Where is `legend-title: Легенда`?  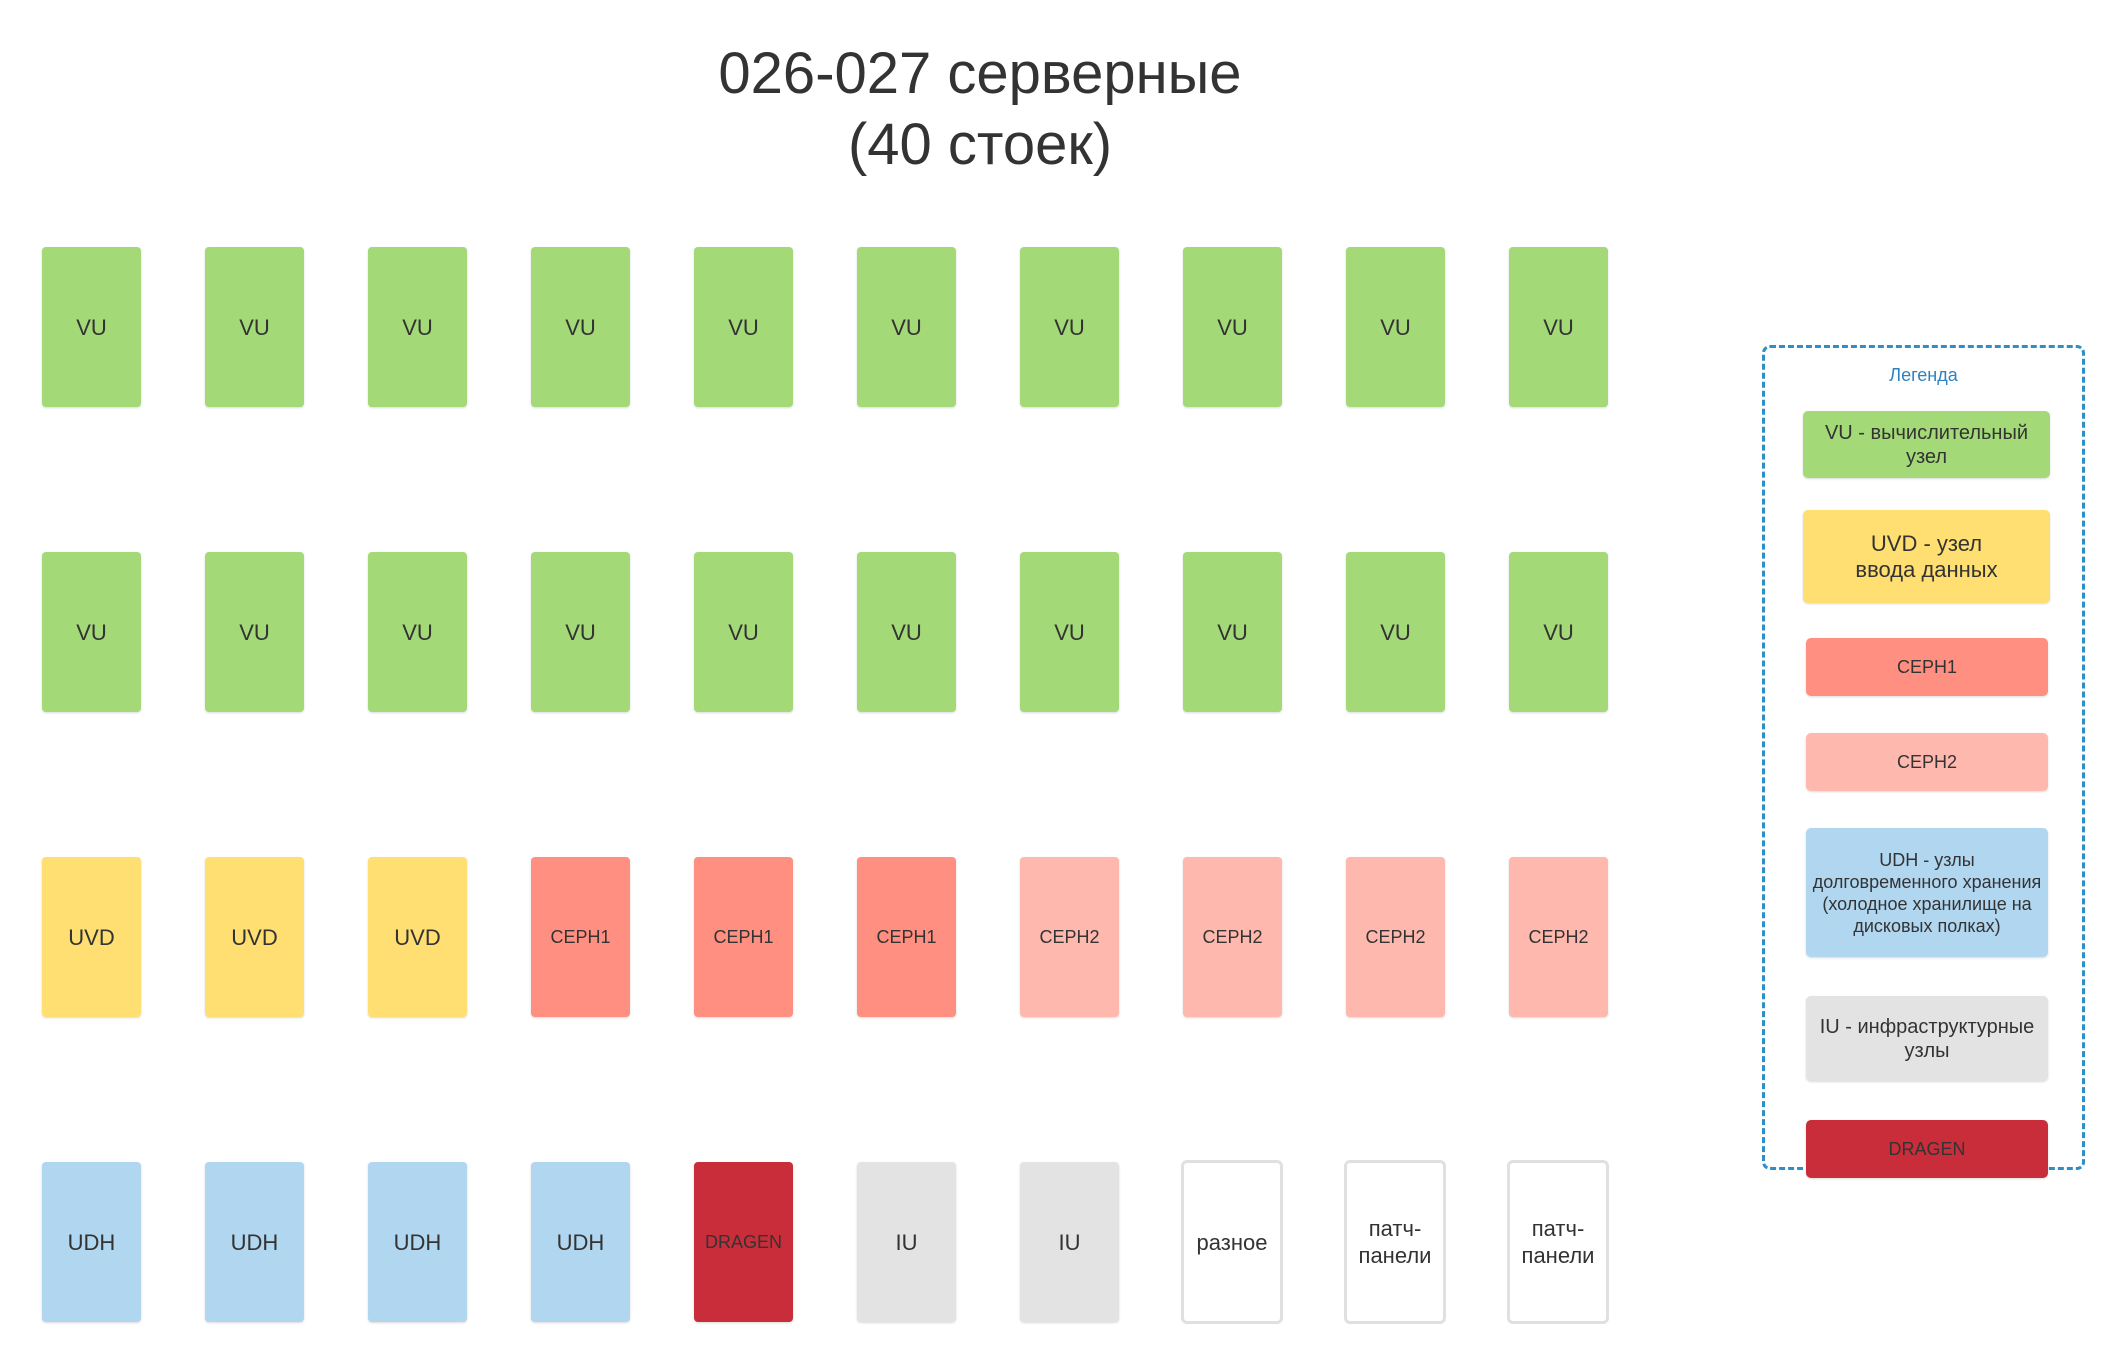
legend-title: Легенда is located at coordinates (1923, 375).